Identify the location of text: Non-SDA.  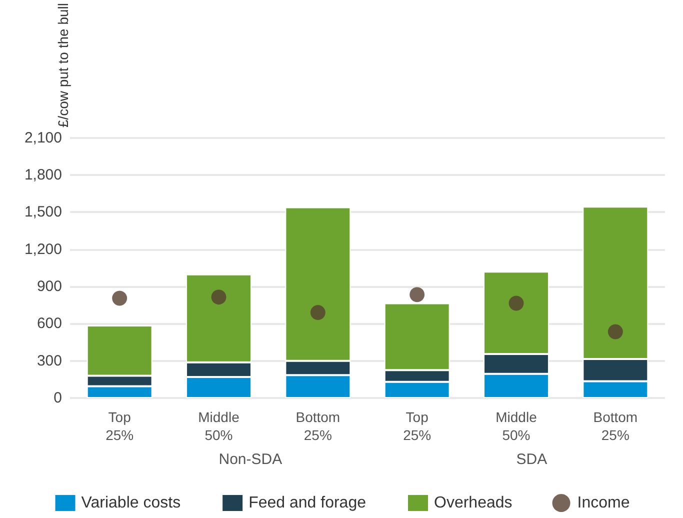
(250, 459).